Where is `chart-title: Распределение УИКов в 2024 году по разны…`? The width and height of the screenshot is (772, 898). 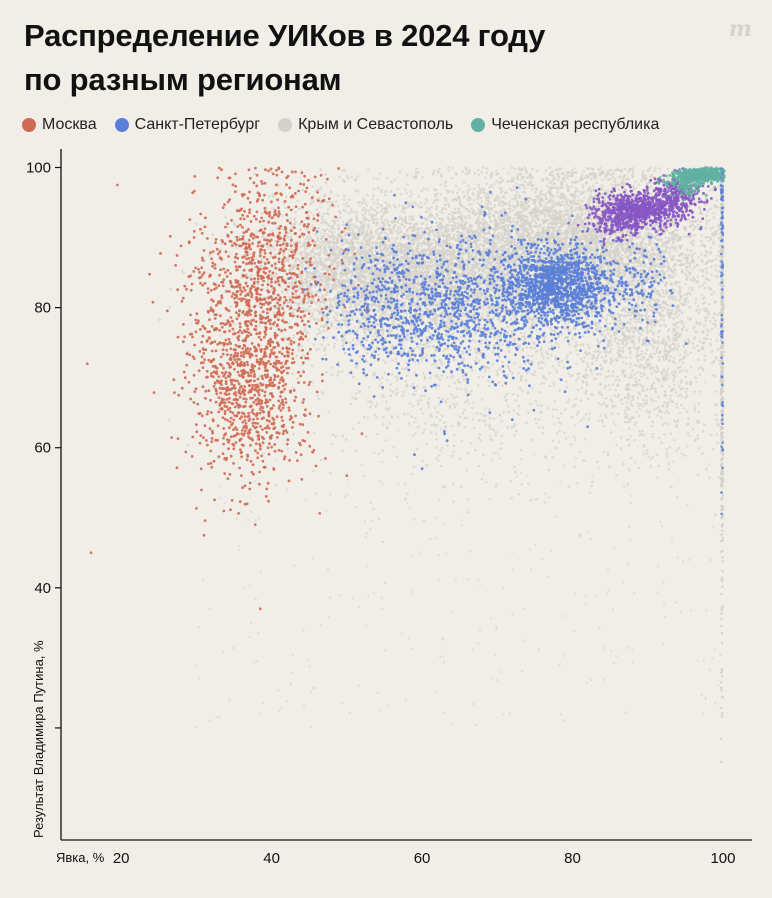 chart-title: Распределение УИКов в 2024 году по разны… is located at coordinates (284, 58).